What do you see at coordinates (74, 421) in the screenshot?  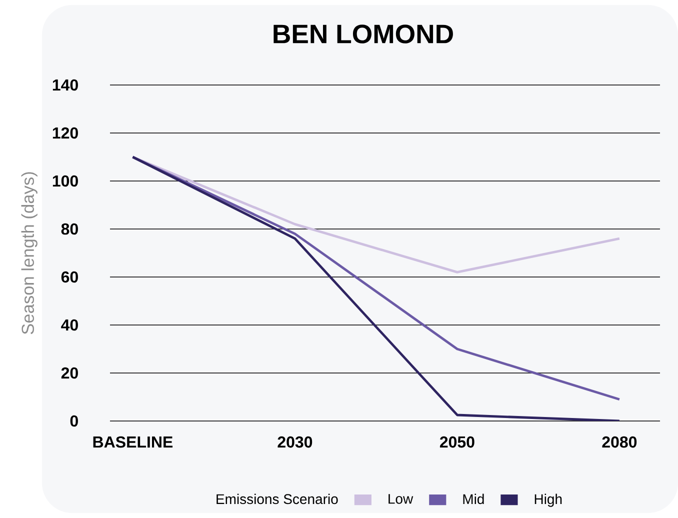 I see `y-tick-label: 0` at bounding box center [74, 421].